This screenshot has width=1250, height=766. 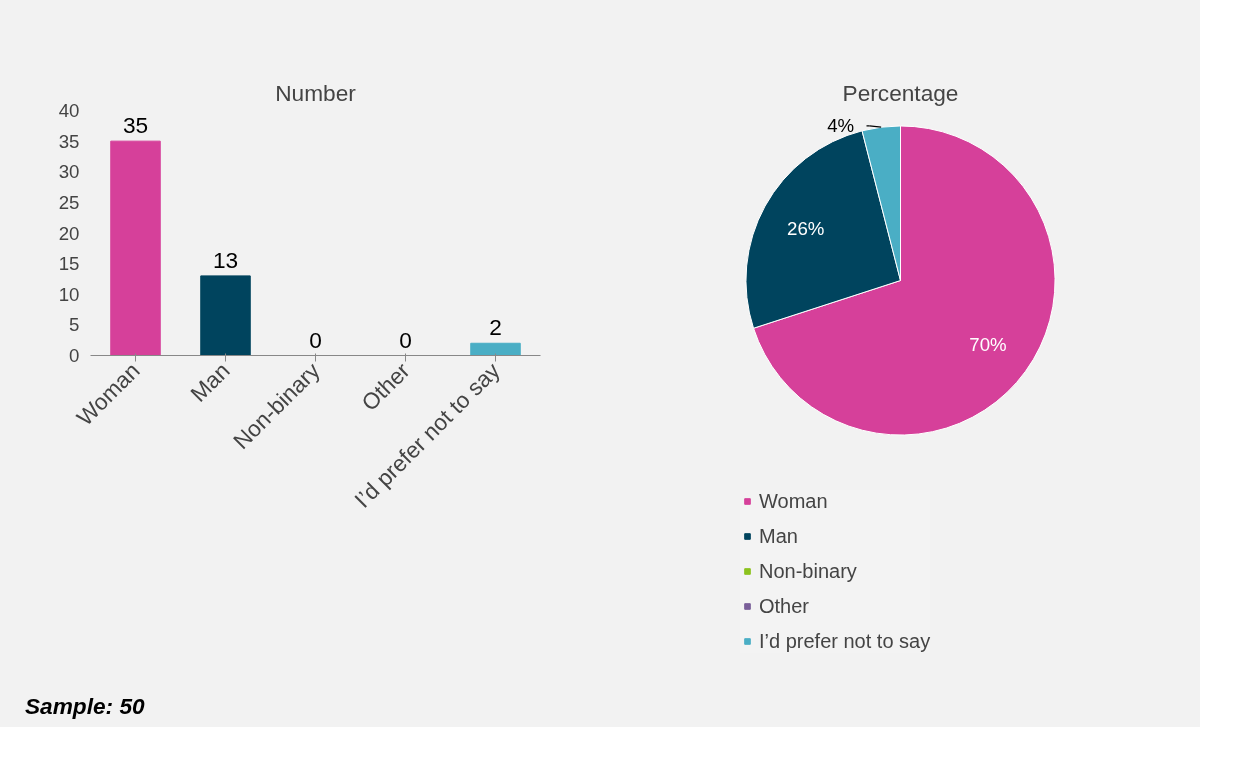 What do you see at coordinates (74, 355) in the screenshot?
I see `y-tick-label: 0` at bounding box center [74, 355].